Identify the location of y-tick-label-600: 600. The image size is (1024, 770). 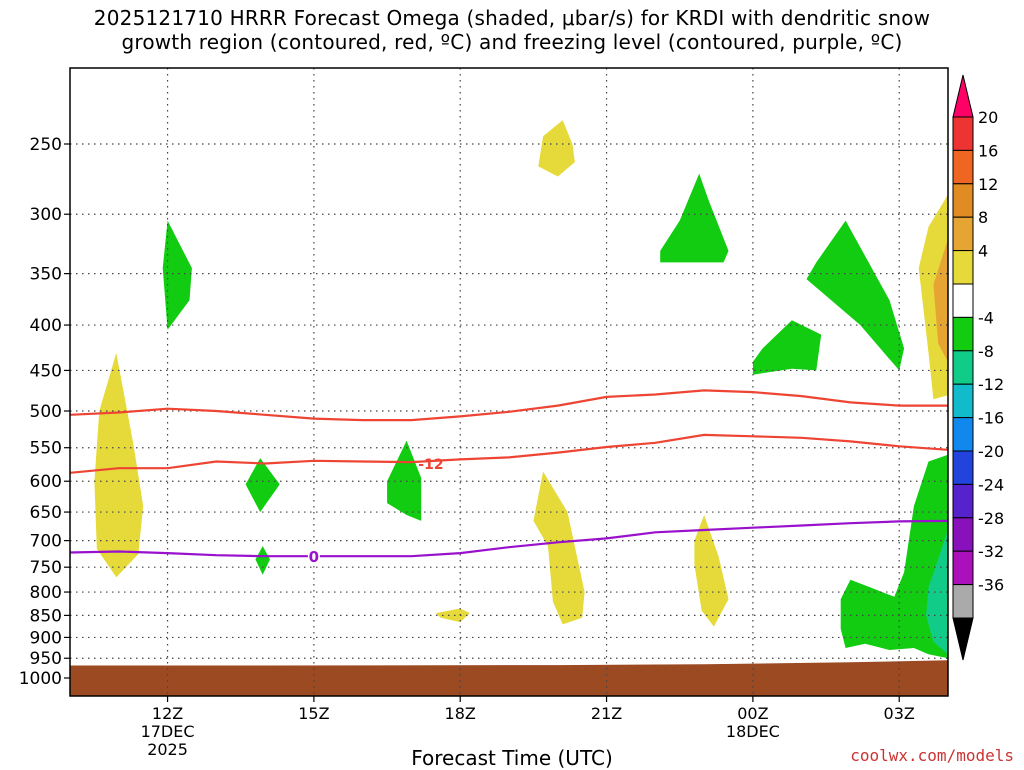
(46, 482).